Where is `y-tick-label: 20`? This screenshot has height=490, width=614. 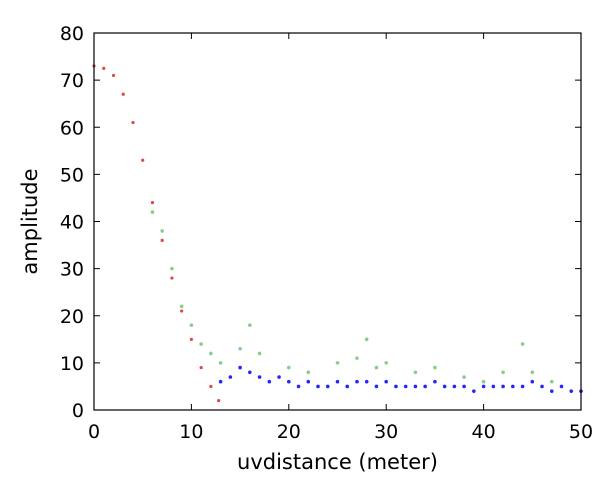
y-tick-label: 20 is located at coordinates (72, 317).